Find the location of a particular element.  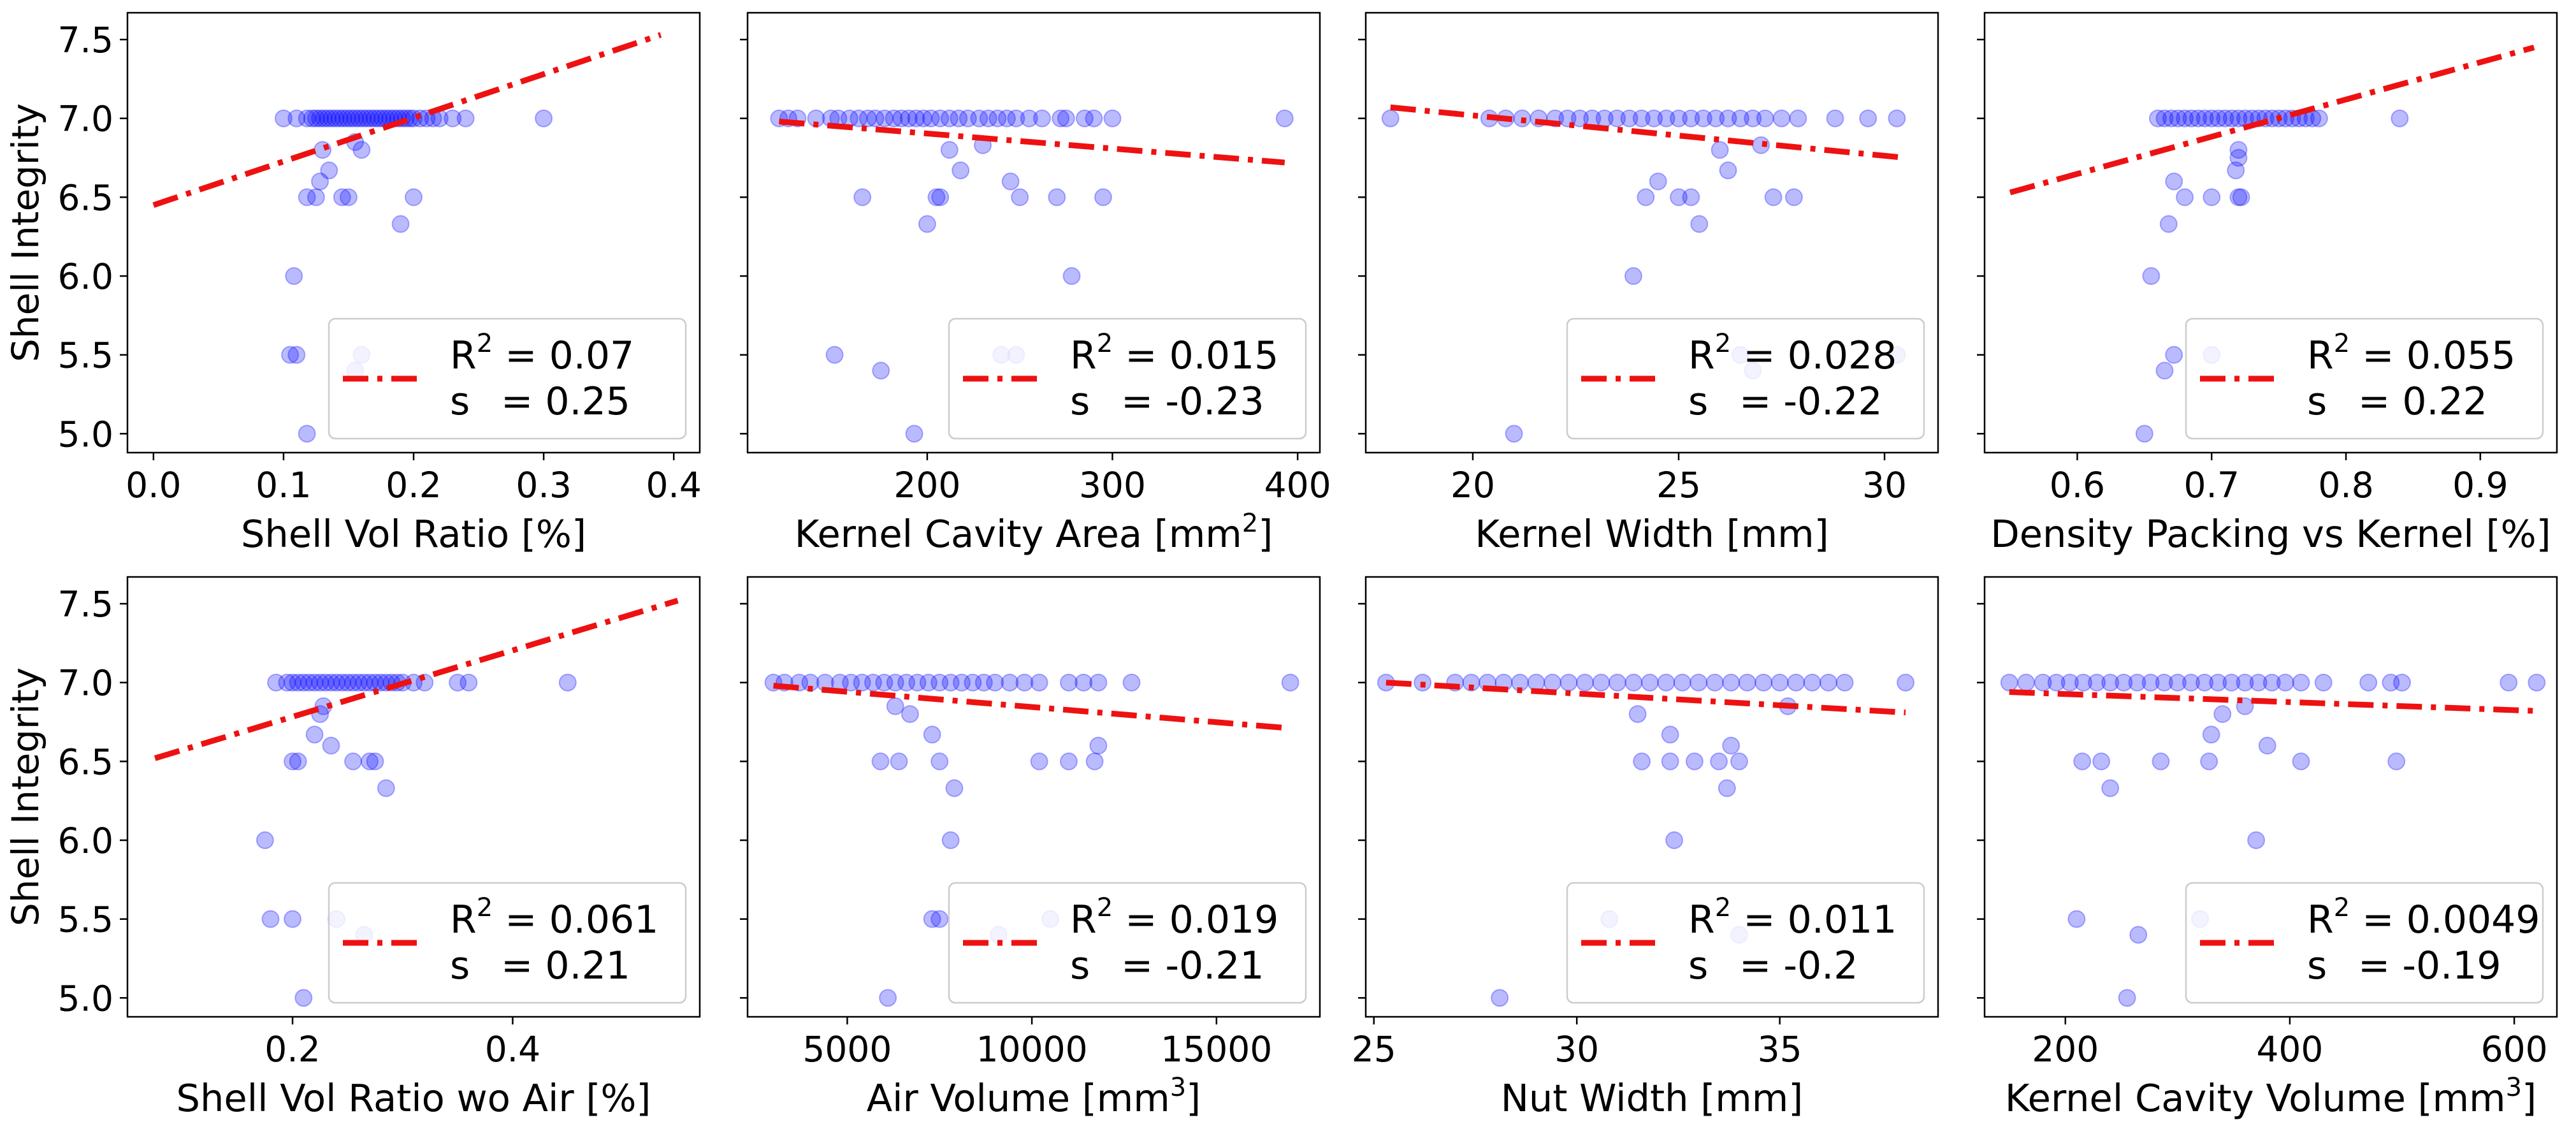

y-tick-label: 7.0 is located at coordinates (85, 683).